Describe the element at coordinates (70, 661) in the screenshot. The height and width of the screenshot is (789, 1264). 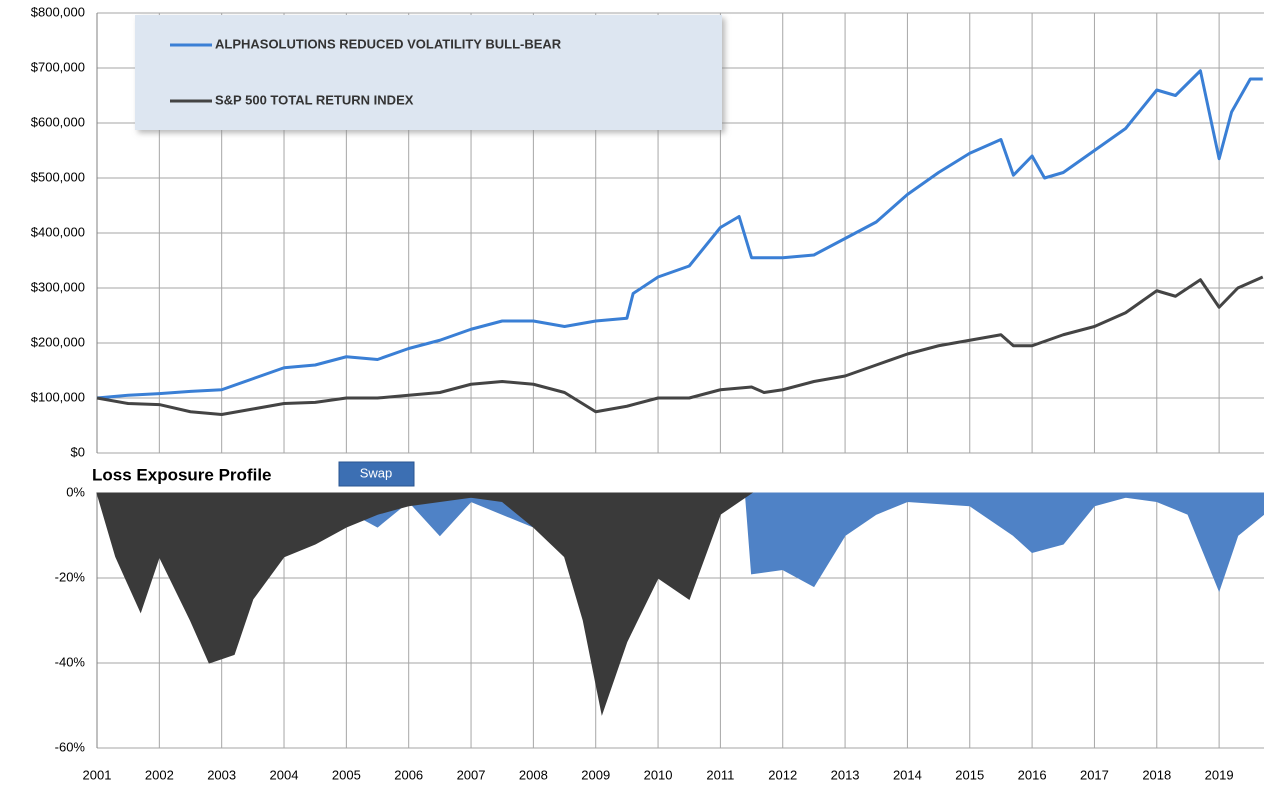
I see `y-tick-label: -40%` at that location.